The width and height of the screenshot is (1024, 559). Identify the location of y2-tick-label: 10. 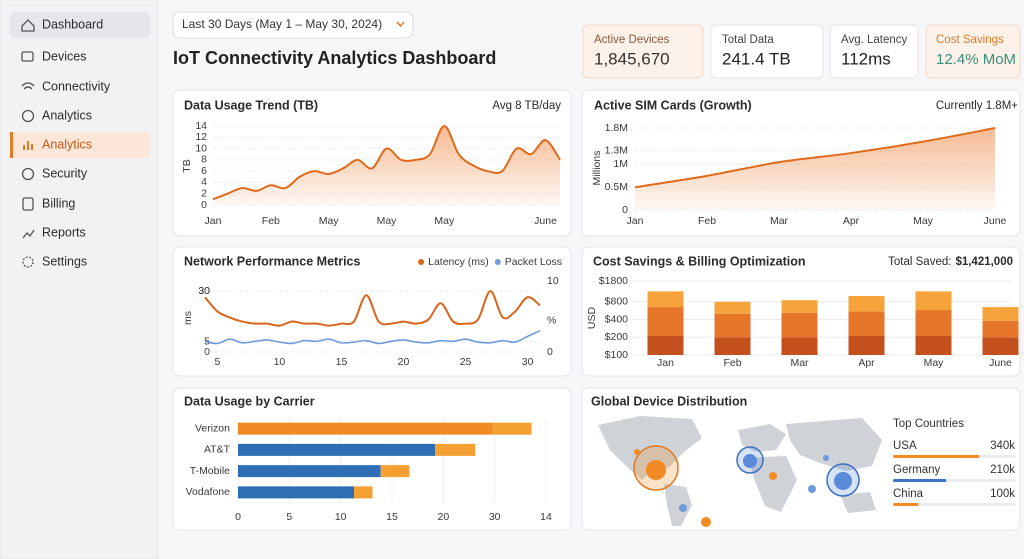
(553, 281).